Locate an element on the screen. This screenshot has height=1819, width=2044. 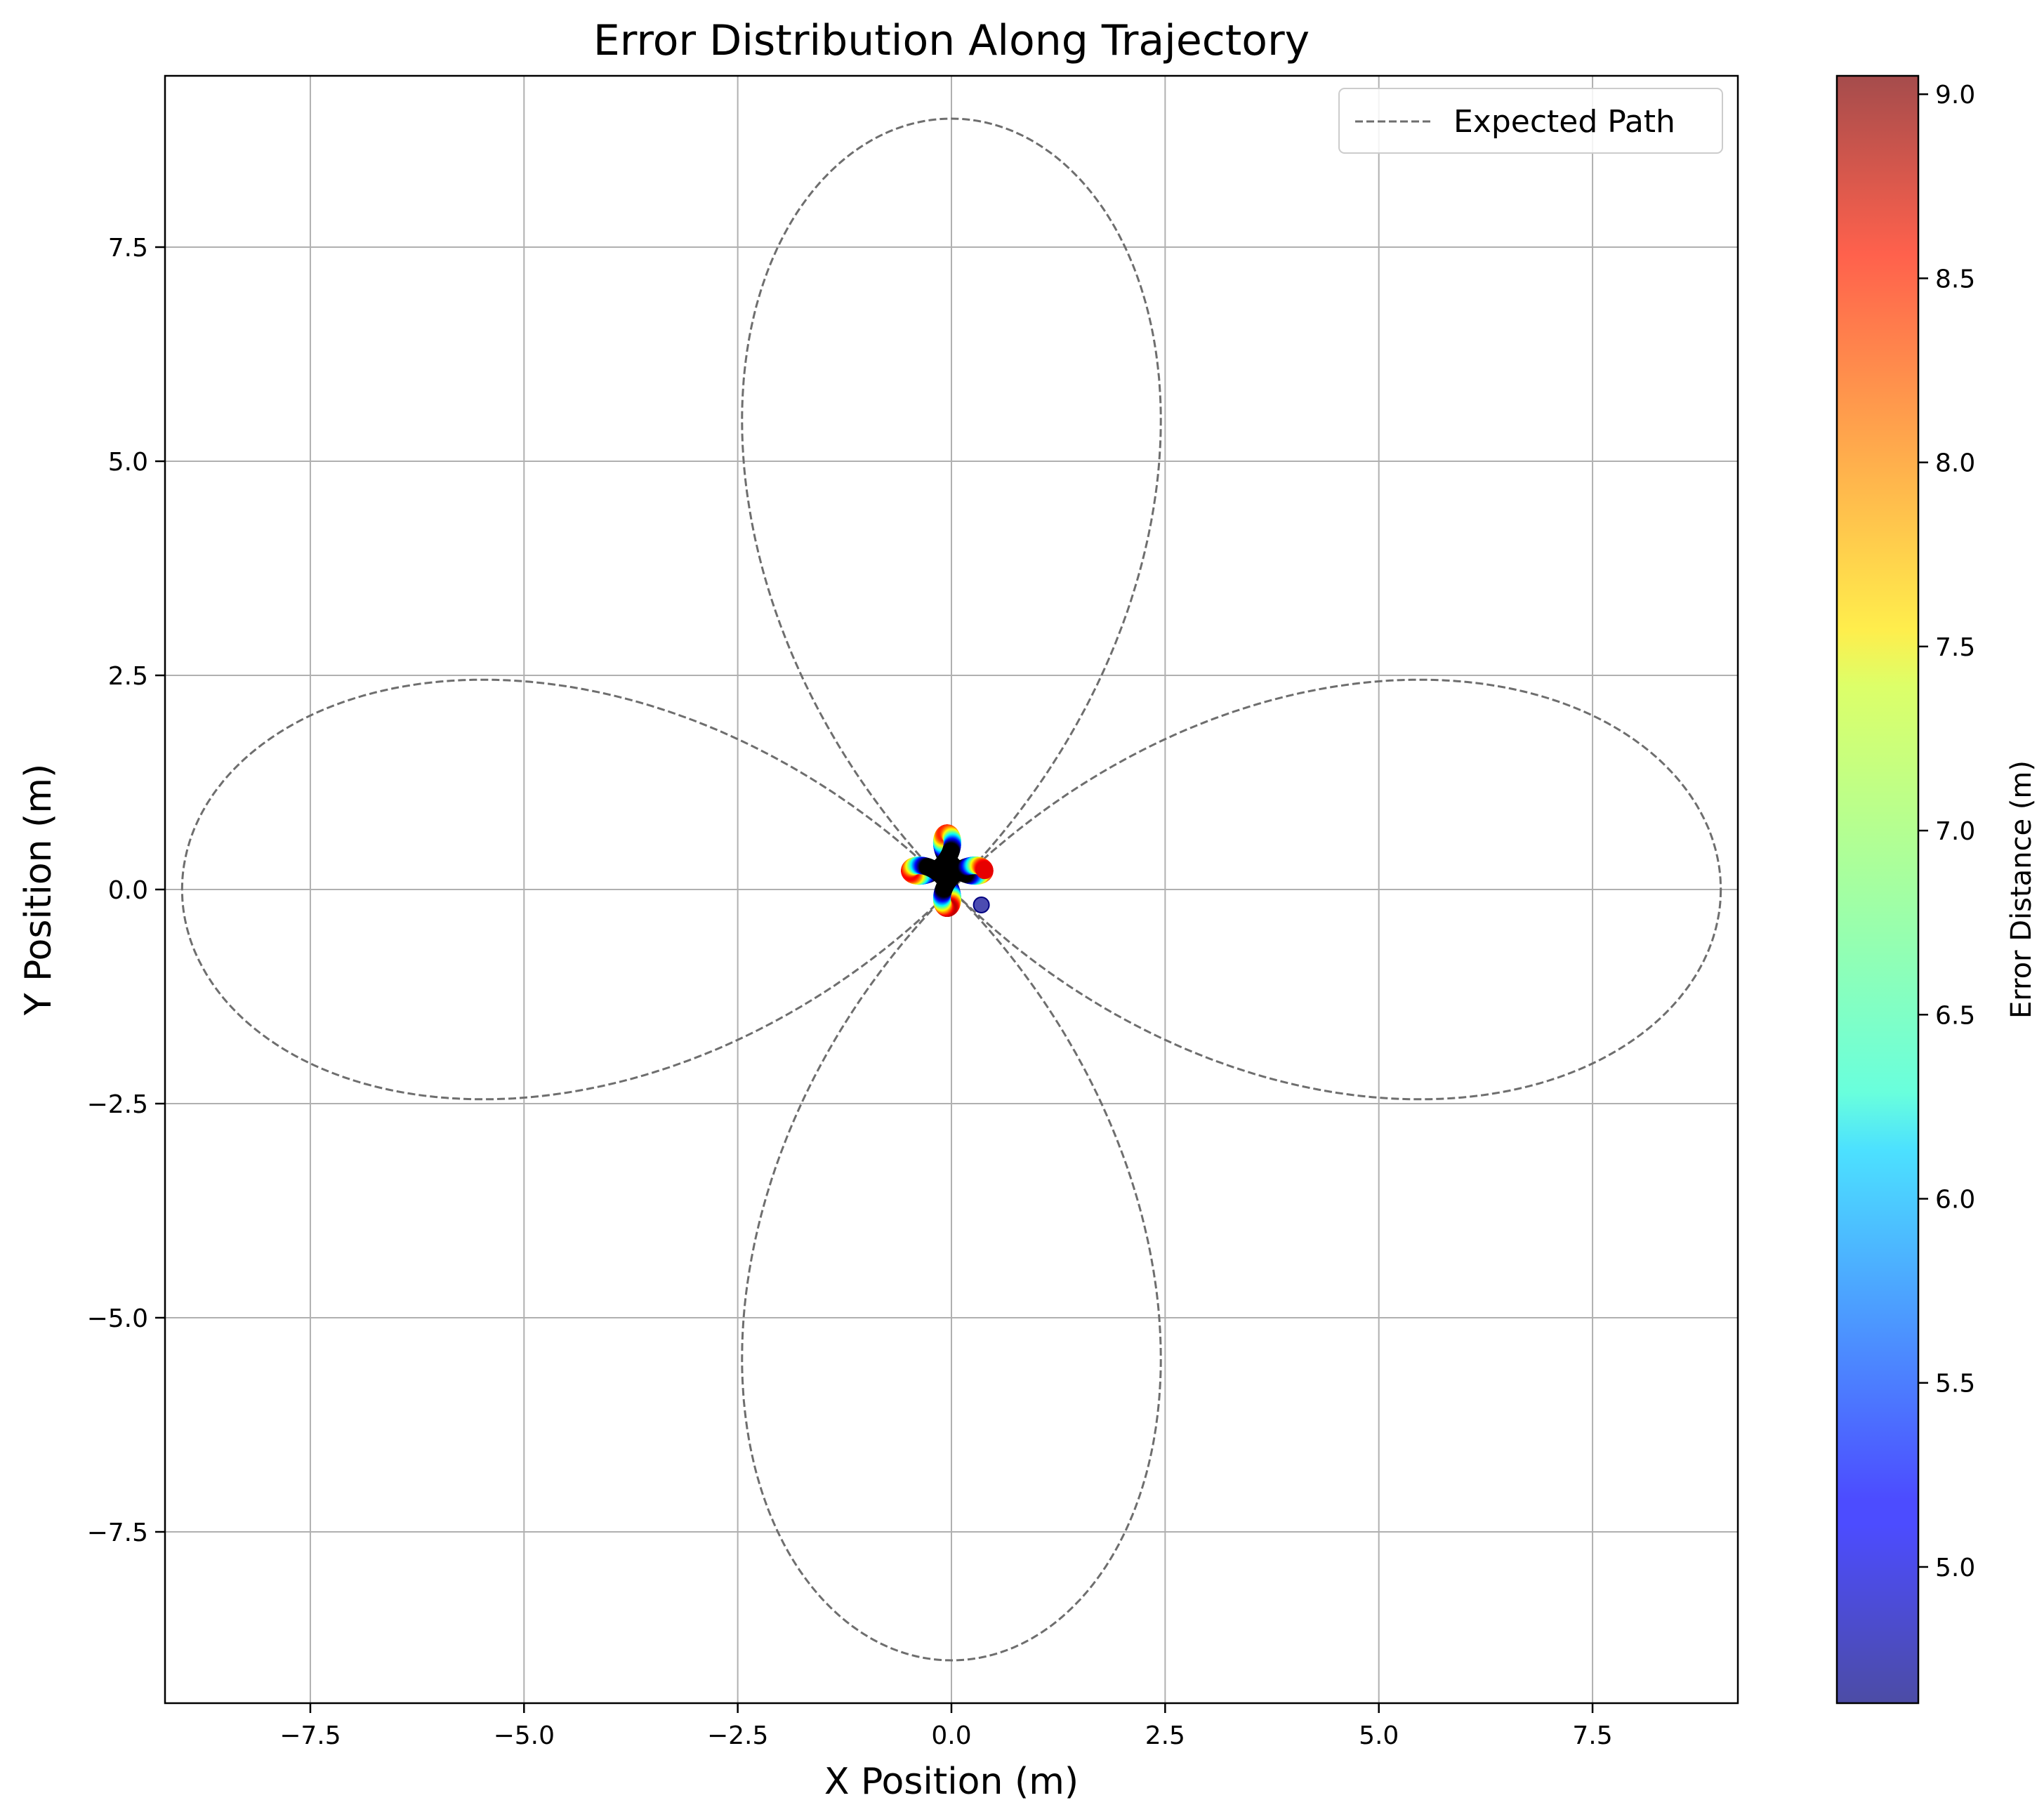
colorbar-label: Error Distance (m) is located at coordinates (2021, 890).